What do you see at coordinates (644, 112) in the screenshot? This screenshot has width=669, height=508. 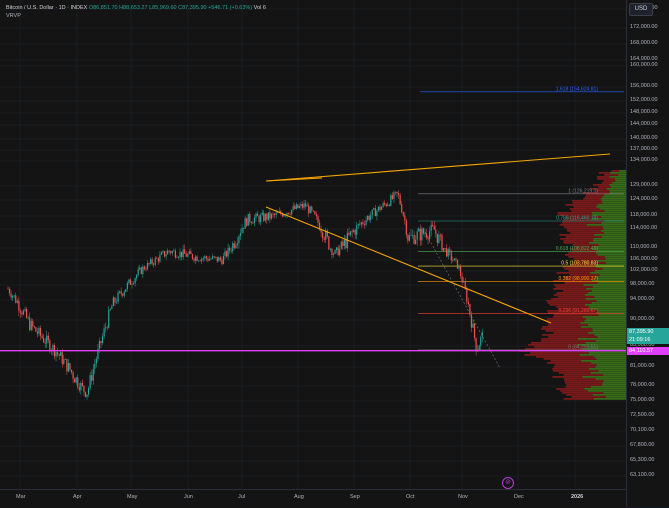 I see `price-tick-label: 148,000.00` at bounding box center [644, 112].